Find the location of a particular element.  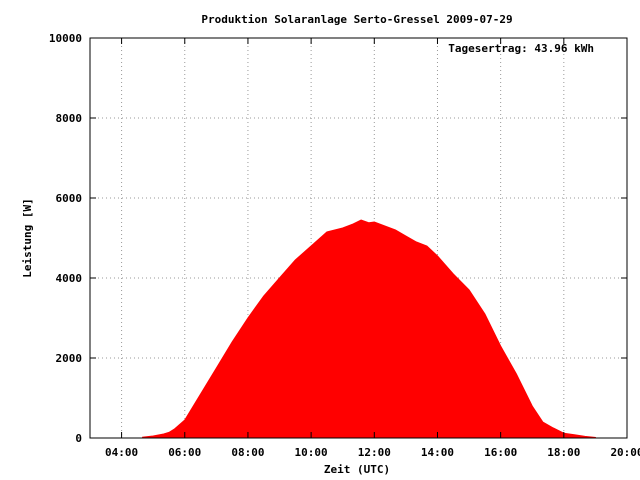

y-tick-label: 6000 is located at coordinates (69, 198).